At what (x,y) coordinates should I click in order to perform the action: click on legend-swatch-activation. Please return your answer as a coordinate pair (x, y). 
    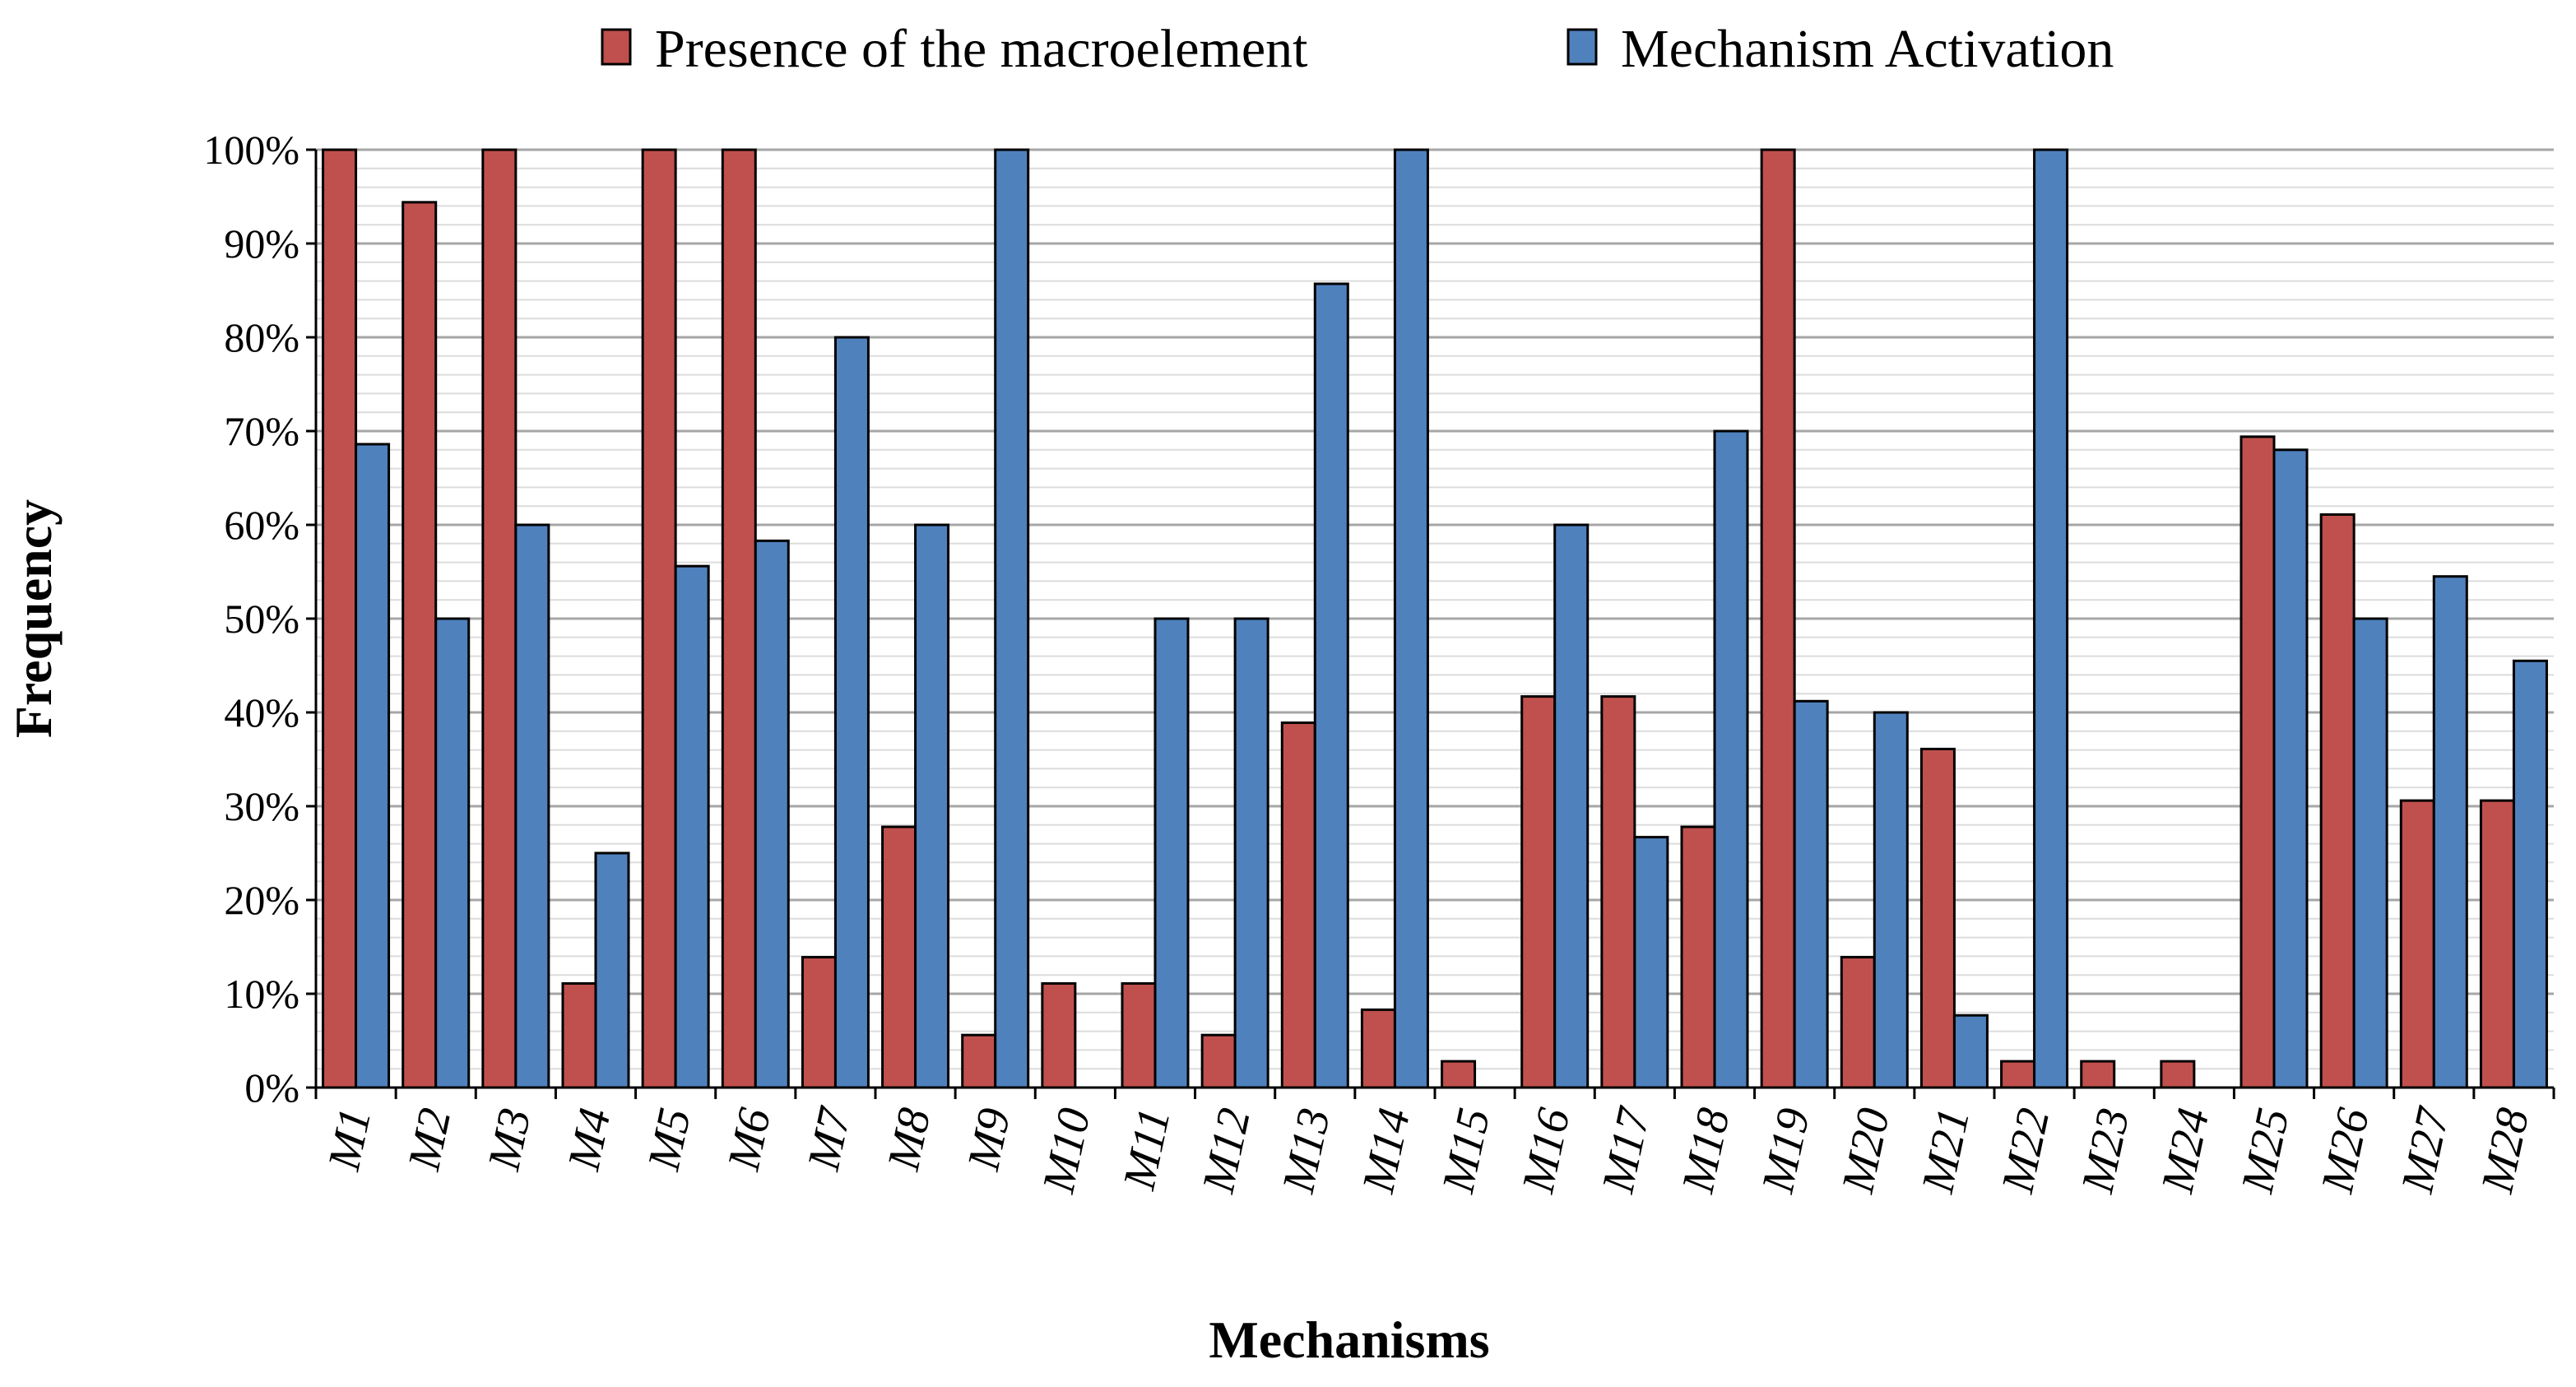
    Looking at the image, I should click on (1582, 47).